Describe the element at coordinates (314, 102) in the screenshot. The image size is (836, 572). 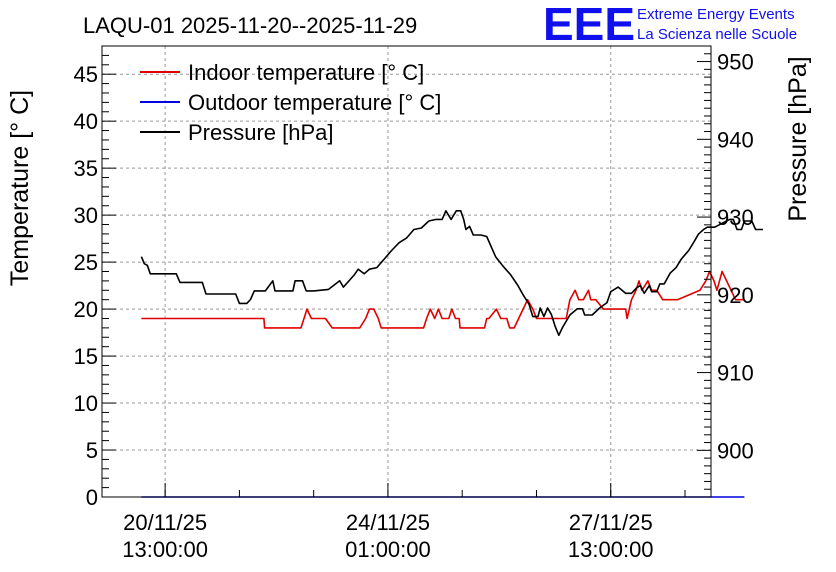
I see `legend-label: Outdoor temperature [° C]` at that location.